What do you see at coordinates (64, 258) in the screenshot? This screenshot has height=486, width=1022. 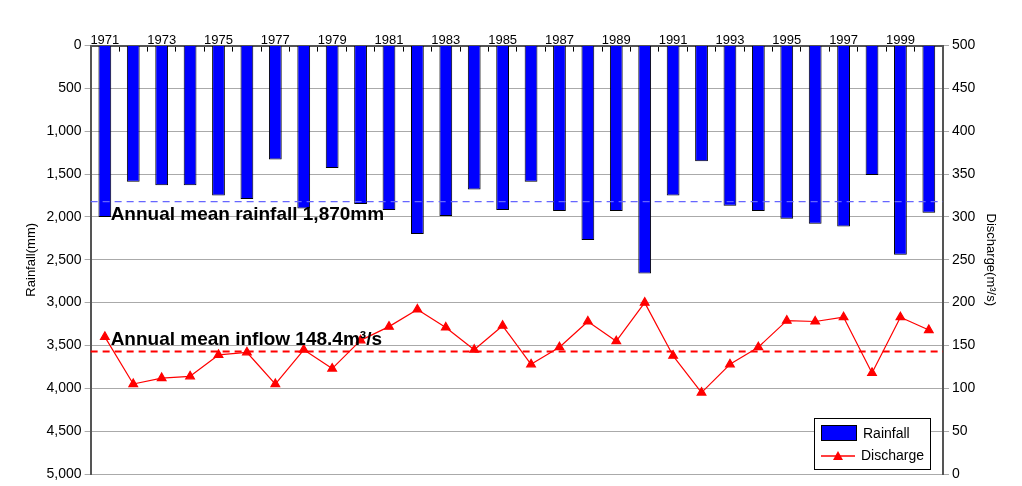 I see `y-tick-label: 2,500` at bounding box center [64, 258].